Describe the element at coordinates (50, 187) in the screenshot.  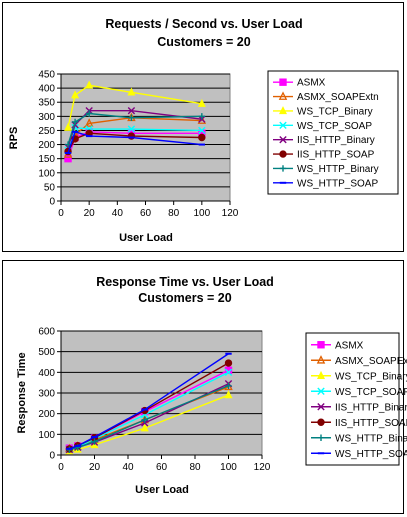
I see `y-tick-label: 50` at that location.